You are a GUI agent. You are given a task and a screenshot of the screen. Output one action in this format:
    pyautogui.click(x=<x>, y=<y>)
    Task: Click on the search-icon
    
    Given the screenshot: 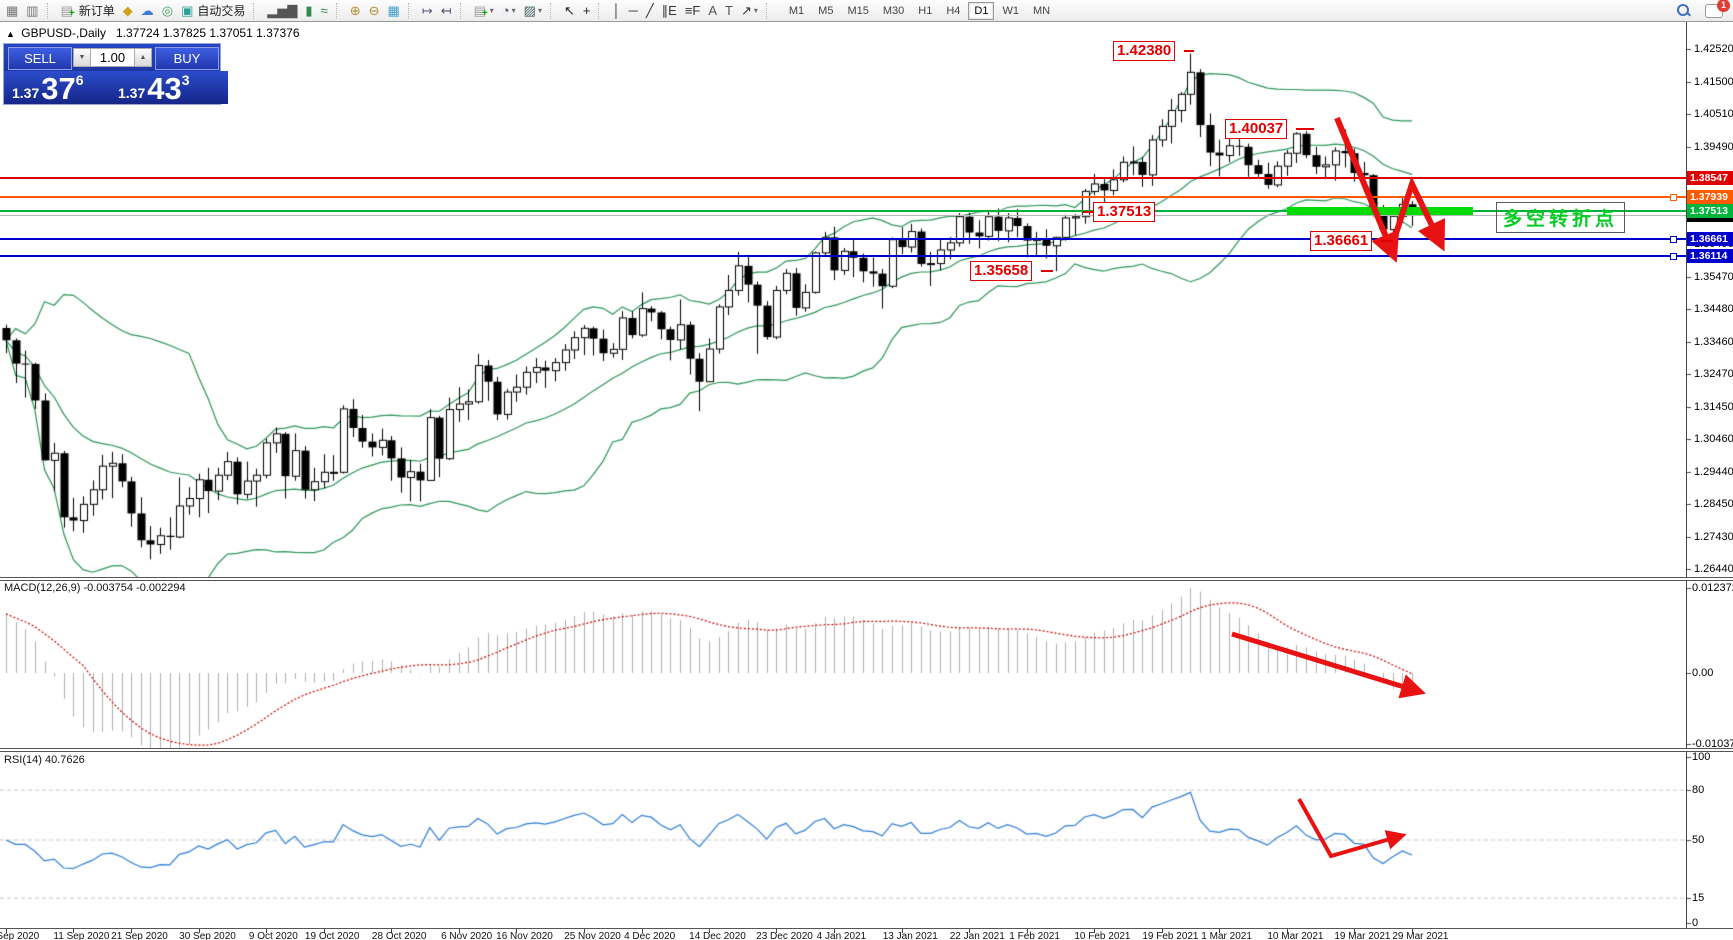 What is the action you would take?
    pyautogui.click(x=1684, y=10)
    